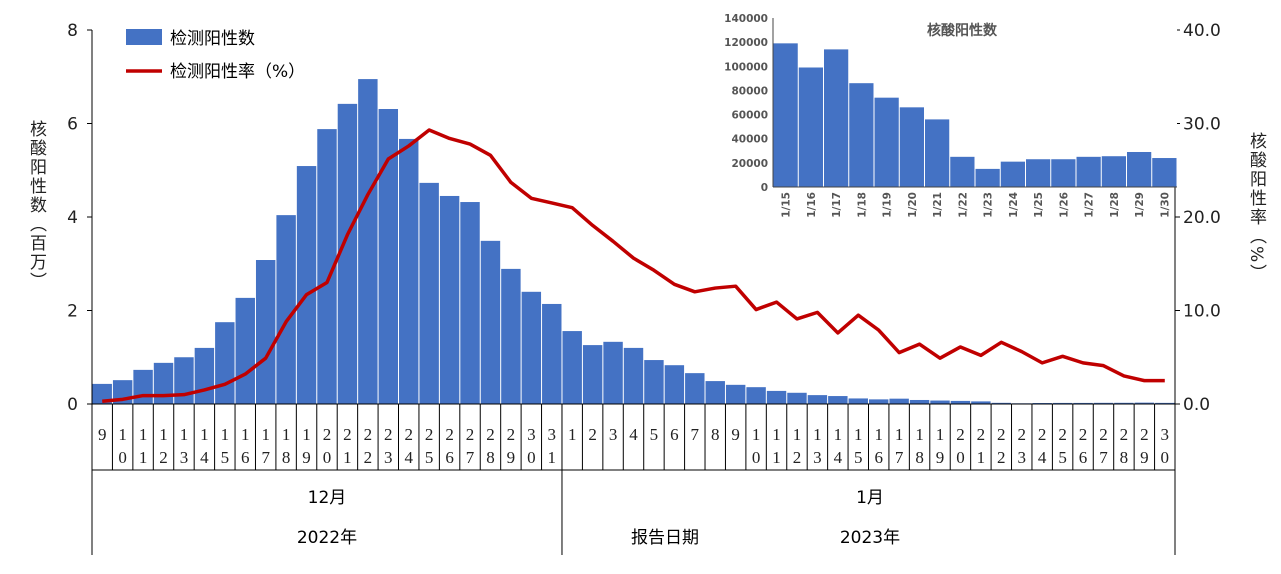 The width and height of the screenshot is (1281, 574). I want to click on legend-label: 检测阳性率（%）, so click(237, 72).